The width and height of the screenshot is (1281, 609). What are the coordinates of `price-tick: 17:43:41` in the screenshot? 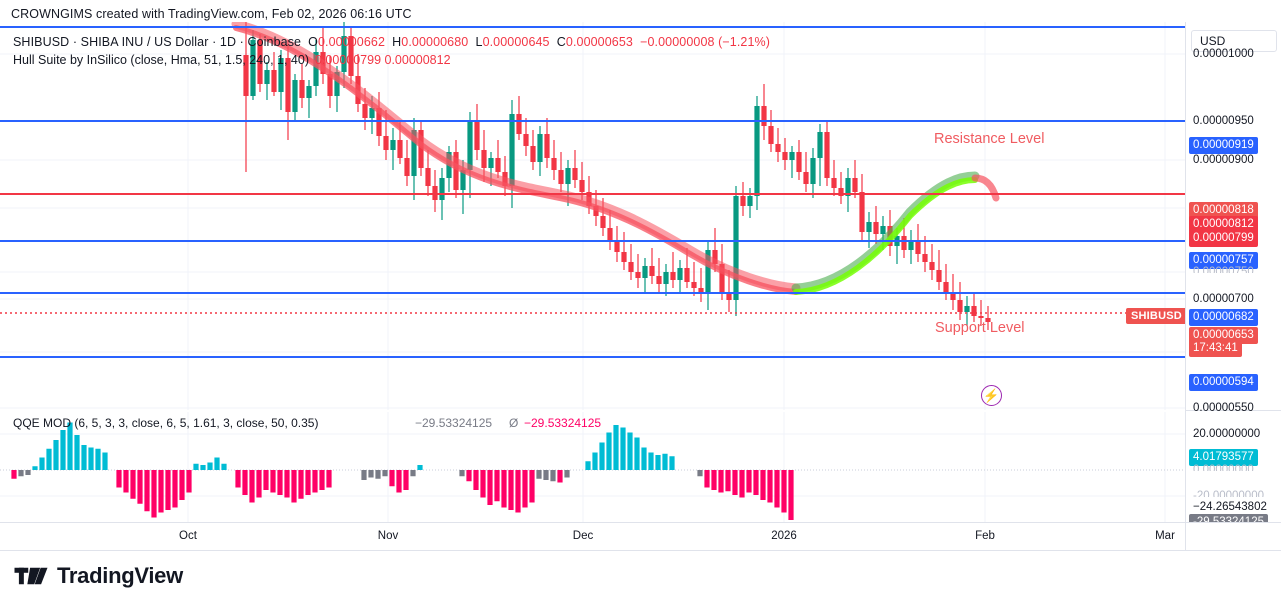 It's located at (1215, 348).